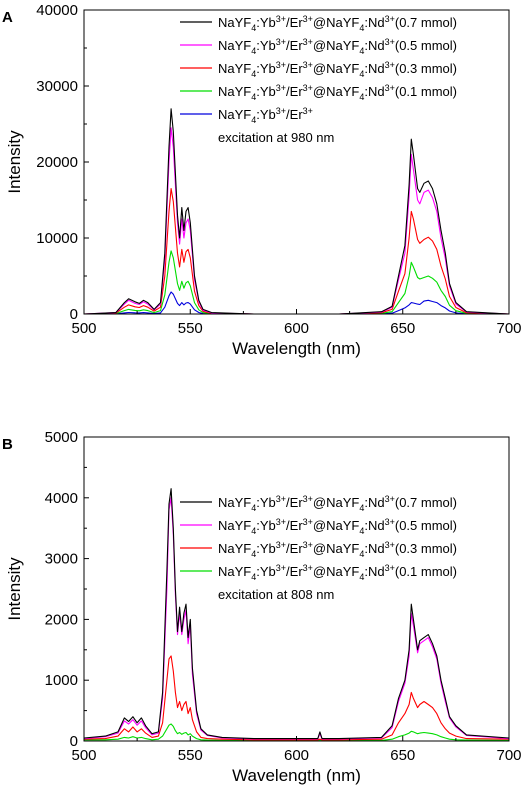  What do you see at coordinates (61, 680) in the screenshot?
I see `y-tick-label: 1000` at bounding box center [61, 680].